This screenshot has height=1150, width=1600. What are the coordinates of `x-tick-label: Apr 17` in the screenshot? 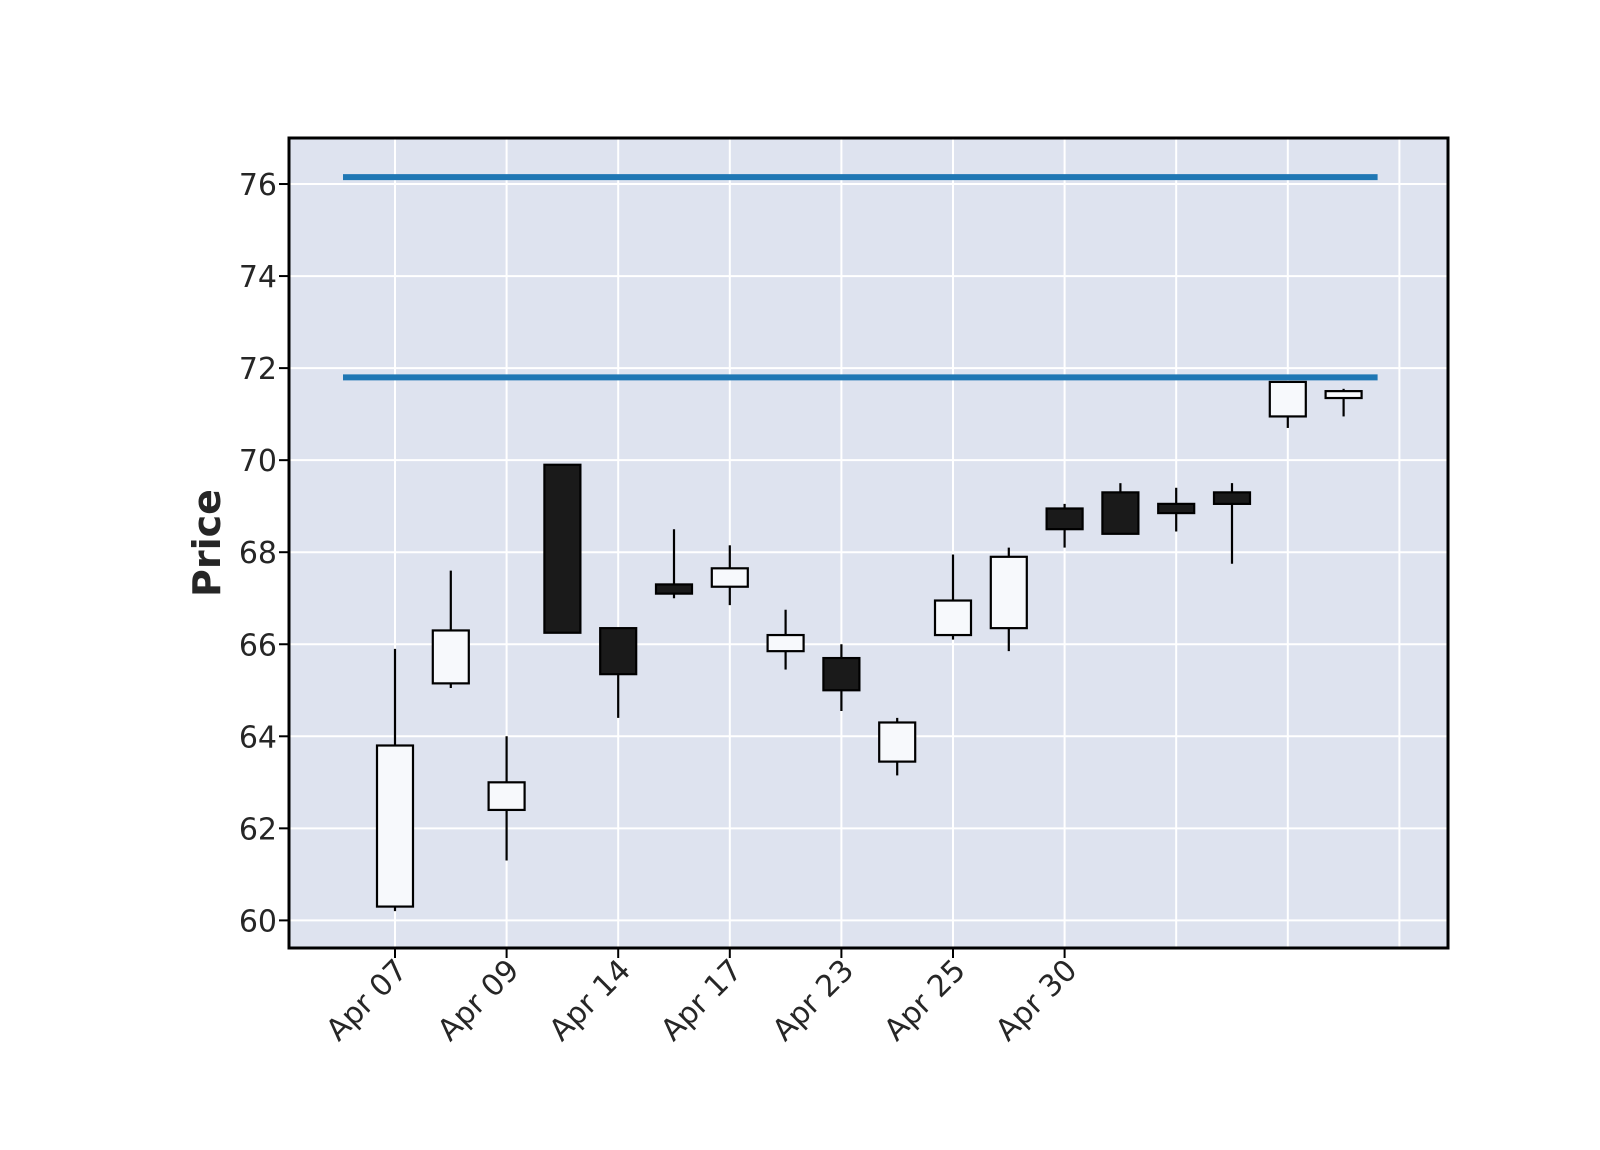 It's located at (701, 1000).